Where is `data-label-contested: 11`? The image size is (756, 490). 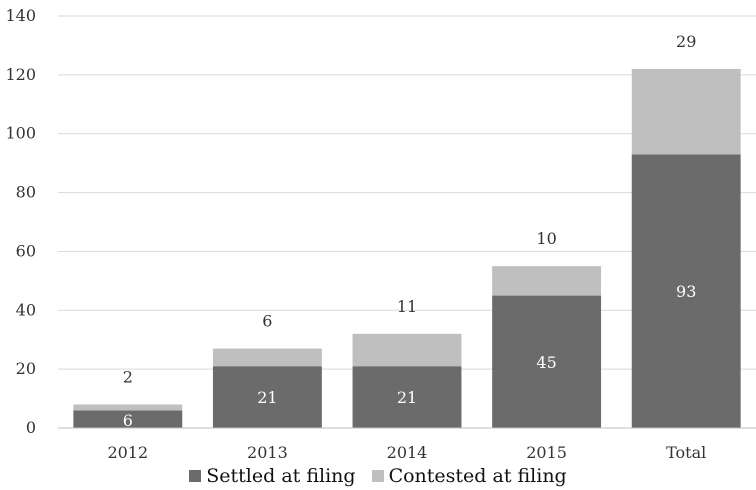 data-label-contested: 11 is located at coordinates (407, 306).